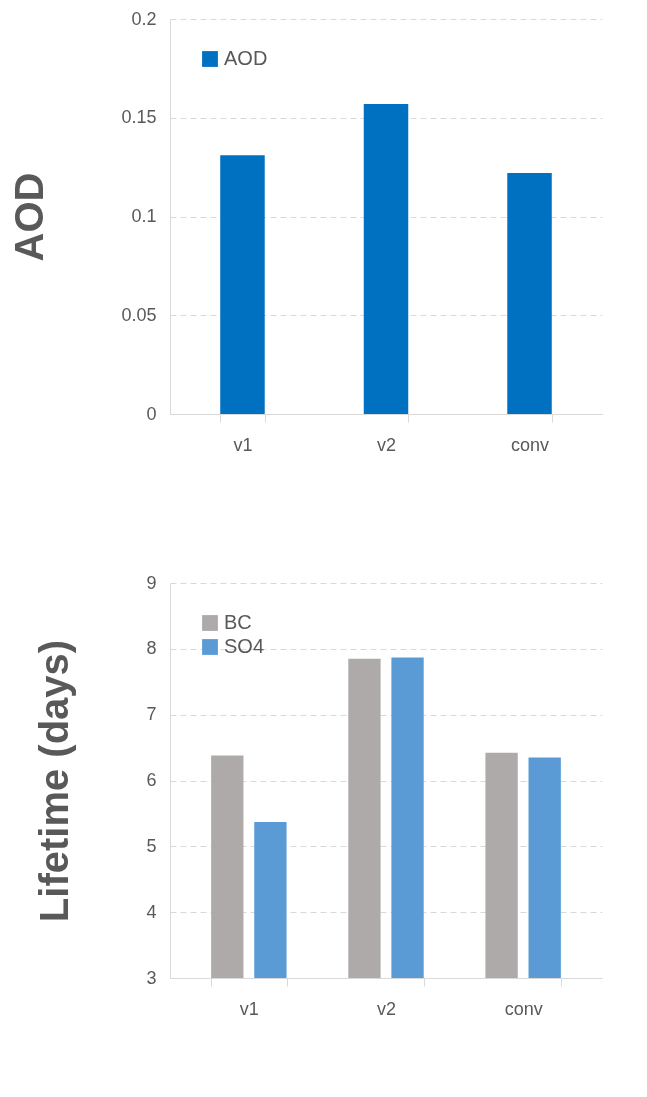  Describe the element at coordinates (151, 780) in the screenshot. I see `y-tick-label: 6` at that location.